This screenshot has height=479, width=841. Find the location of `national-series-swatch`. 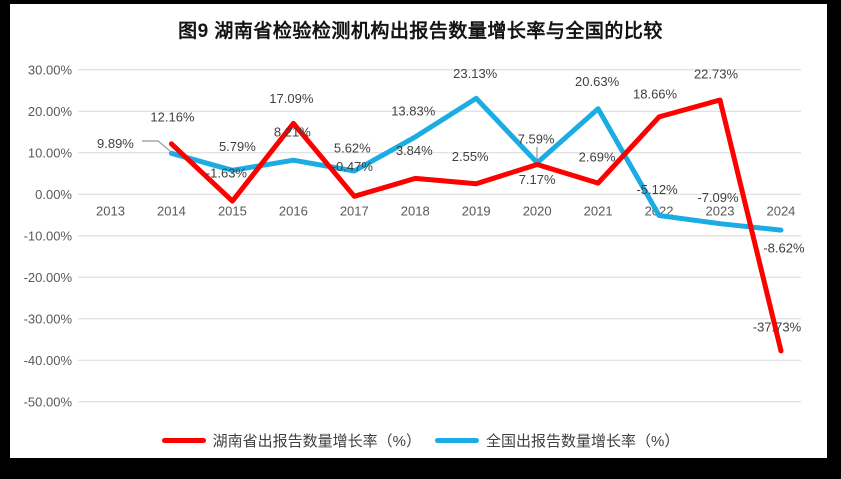

national-series-swatch is located at coordinates (457, 440).